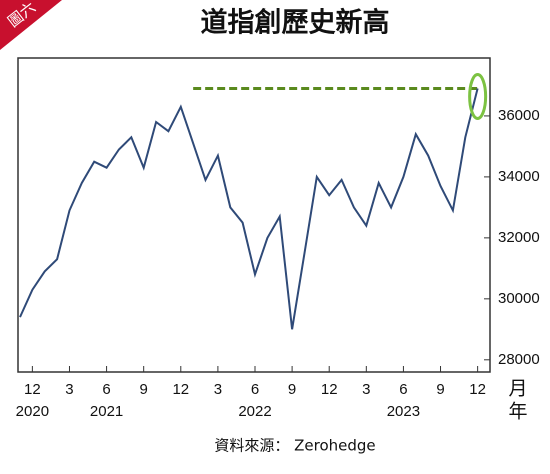 This screenshot has width=550, height=474. I want to click on year-label: 2022, so click(254, 411).